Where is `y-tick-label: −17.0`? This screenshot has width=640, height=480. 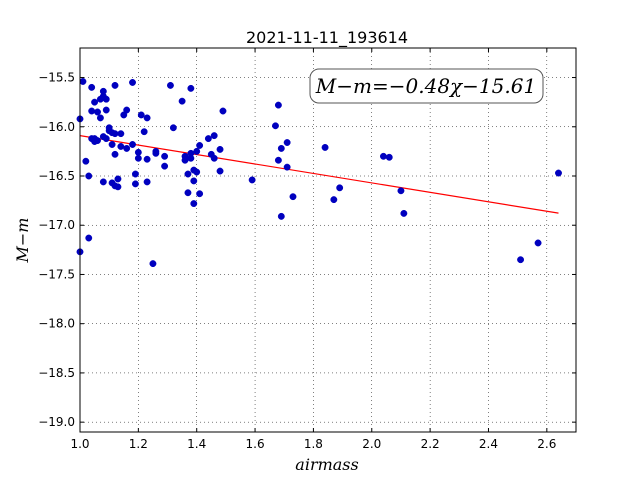
y-tick-label: −17.0 is located at coordinates (56, 225).